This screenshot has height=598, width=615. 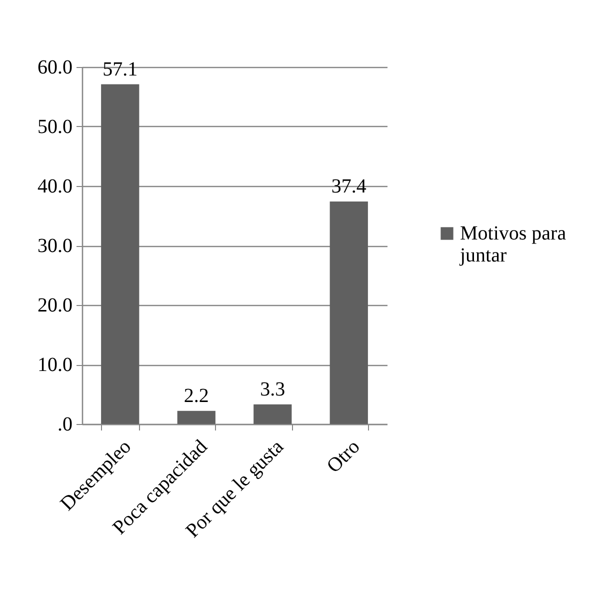 I want to click on y-tick-label: 30.0, so click(x=55, y=246).